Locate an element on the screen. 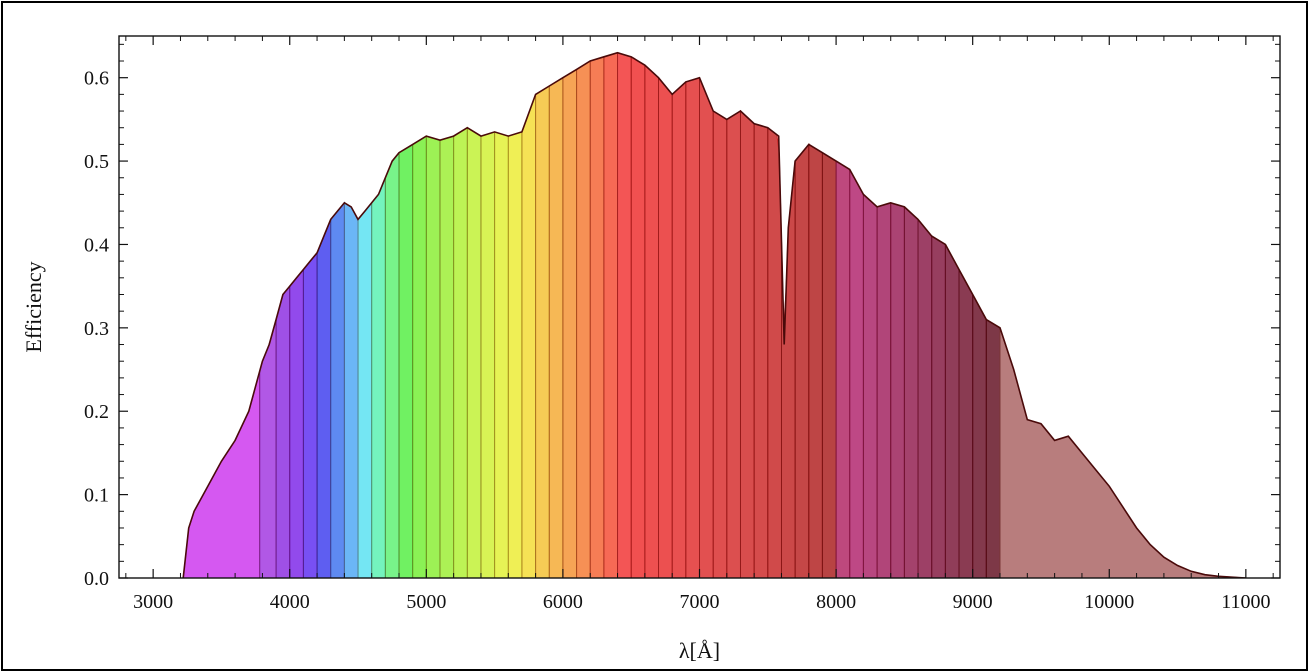  x-tick-label: 10000 is located at coordinates (1109, 602).